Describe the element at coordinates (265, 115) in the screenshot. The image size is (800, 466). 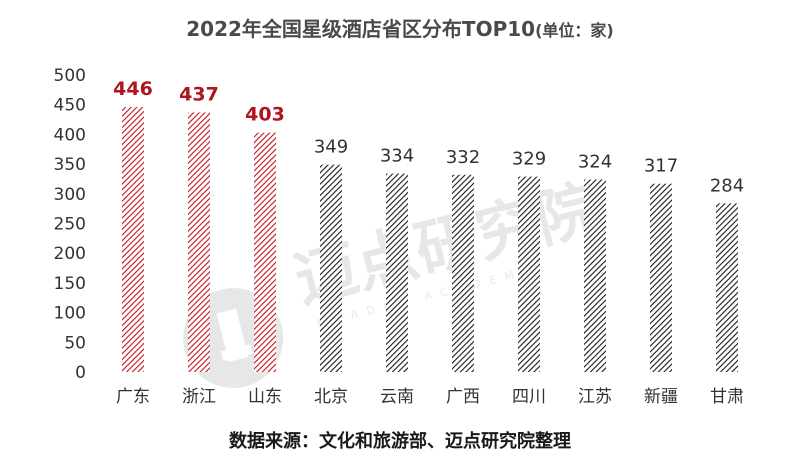
I see `data-label: 403` at that location.